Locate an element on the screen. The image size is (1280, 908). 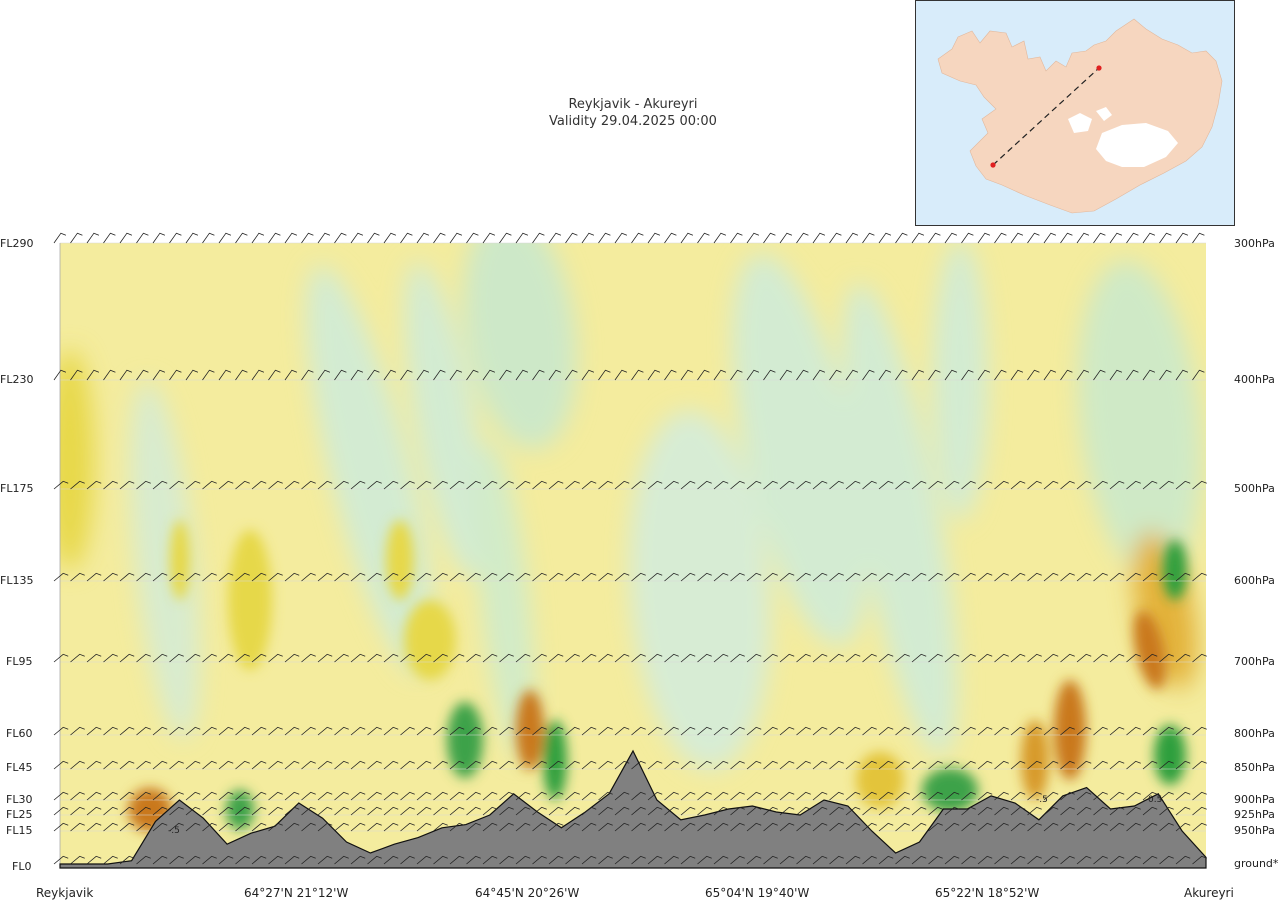
x-label-waypoint: 64°45'N 20°26'W is located at coordinates (527, 893).